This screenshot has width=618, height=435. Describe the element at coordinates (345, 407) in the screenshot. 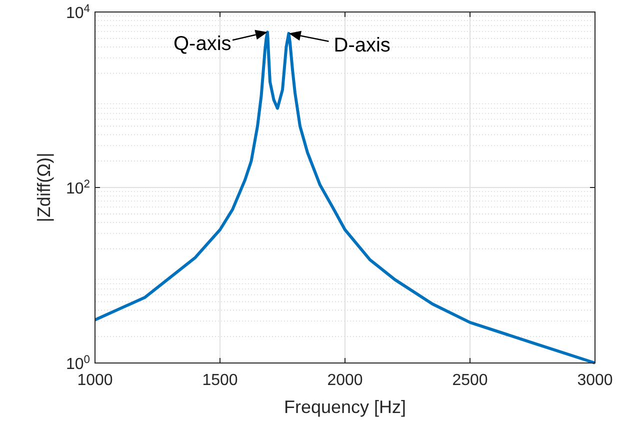

I see `x-axis-title: Frequency [Hz]` at that location.